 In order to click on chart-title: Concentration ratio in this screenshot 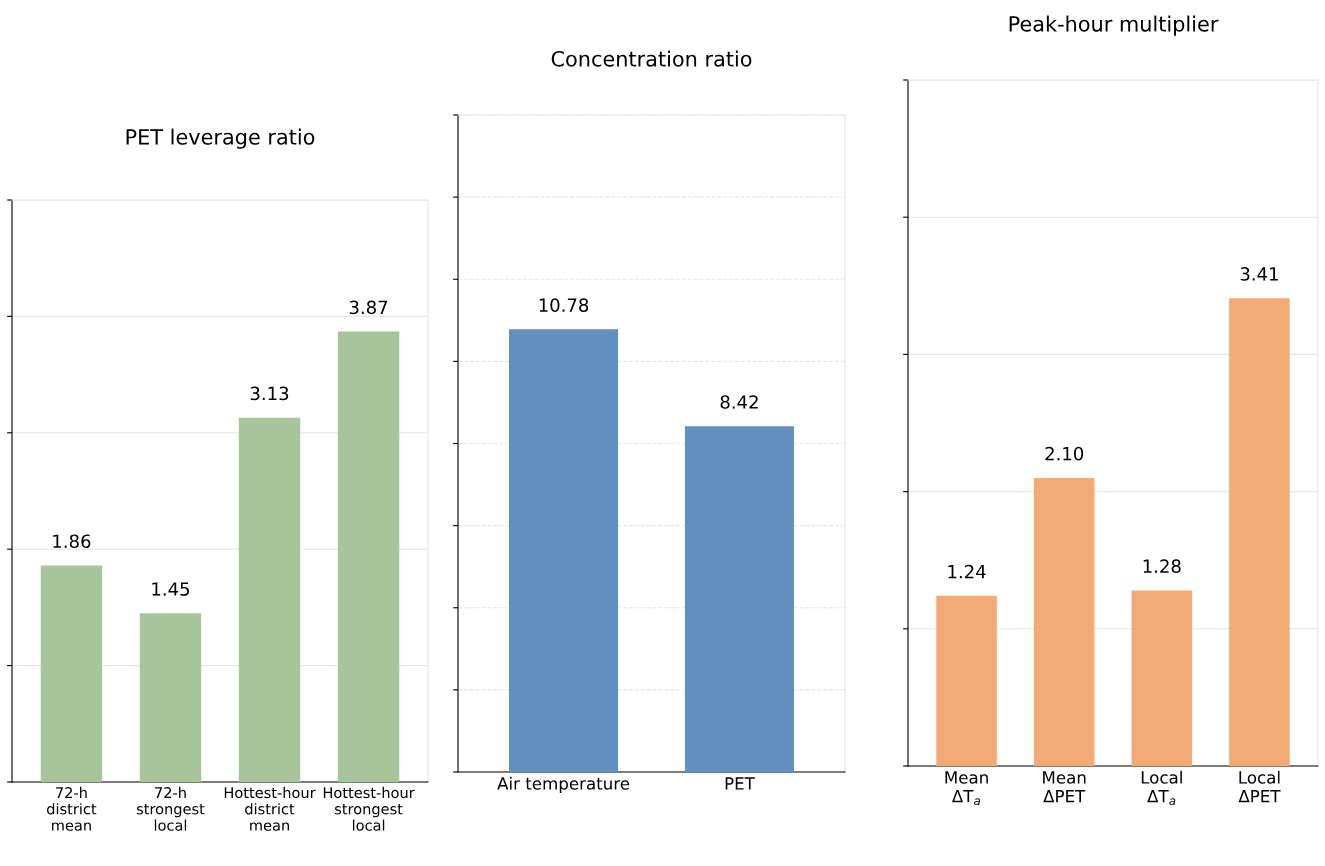, I will do `click(651, 58)`.